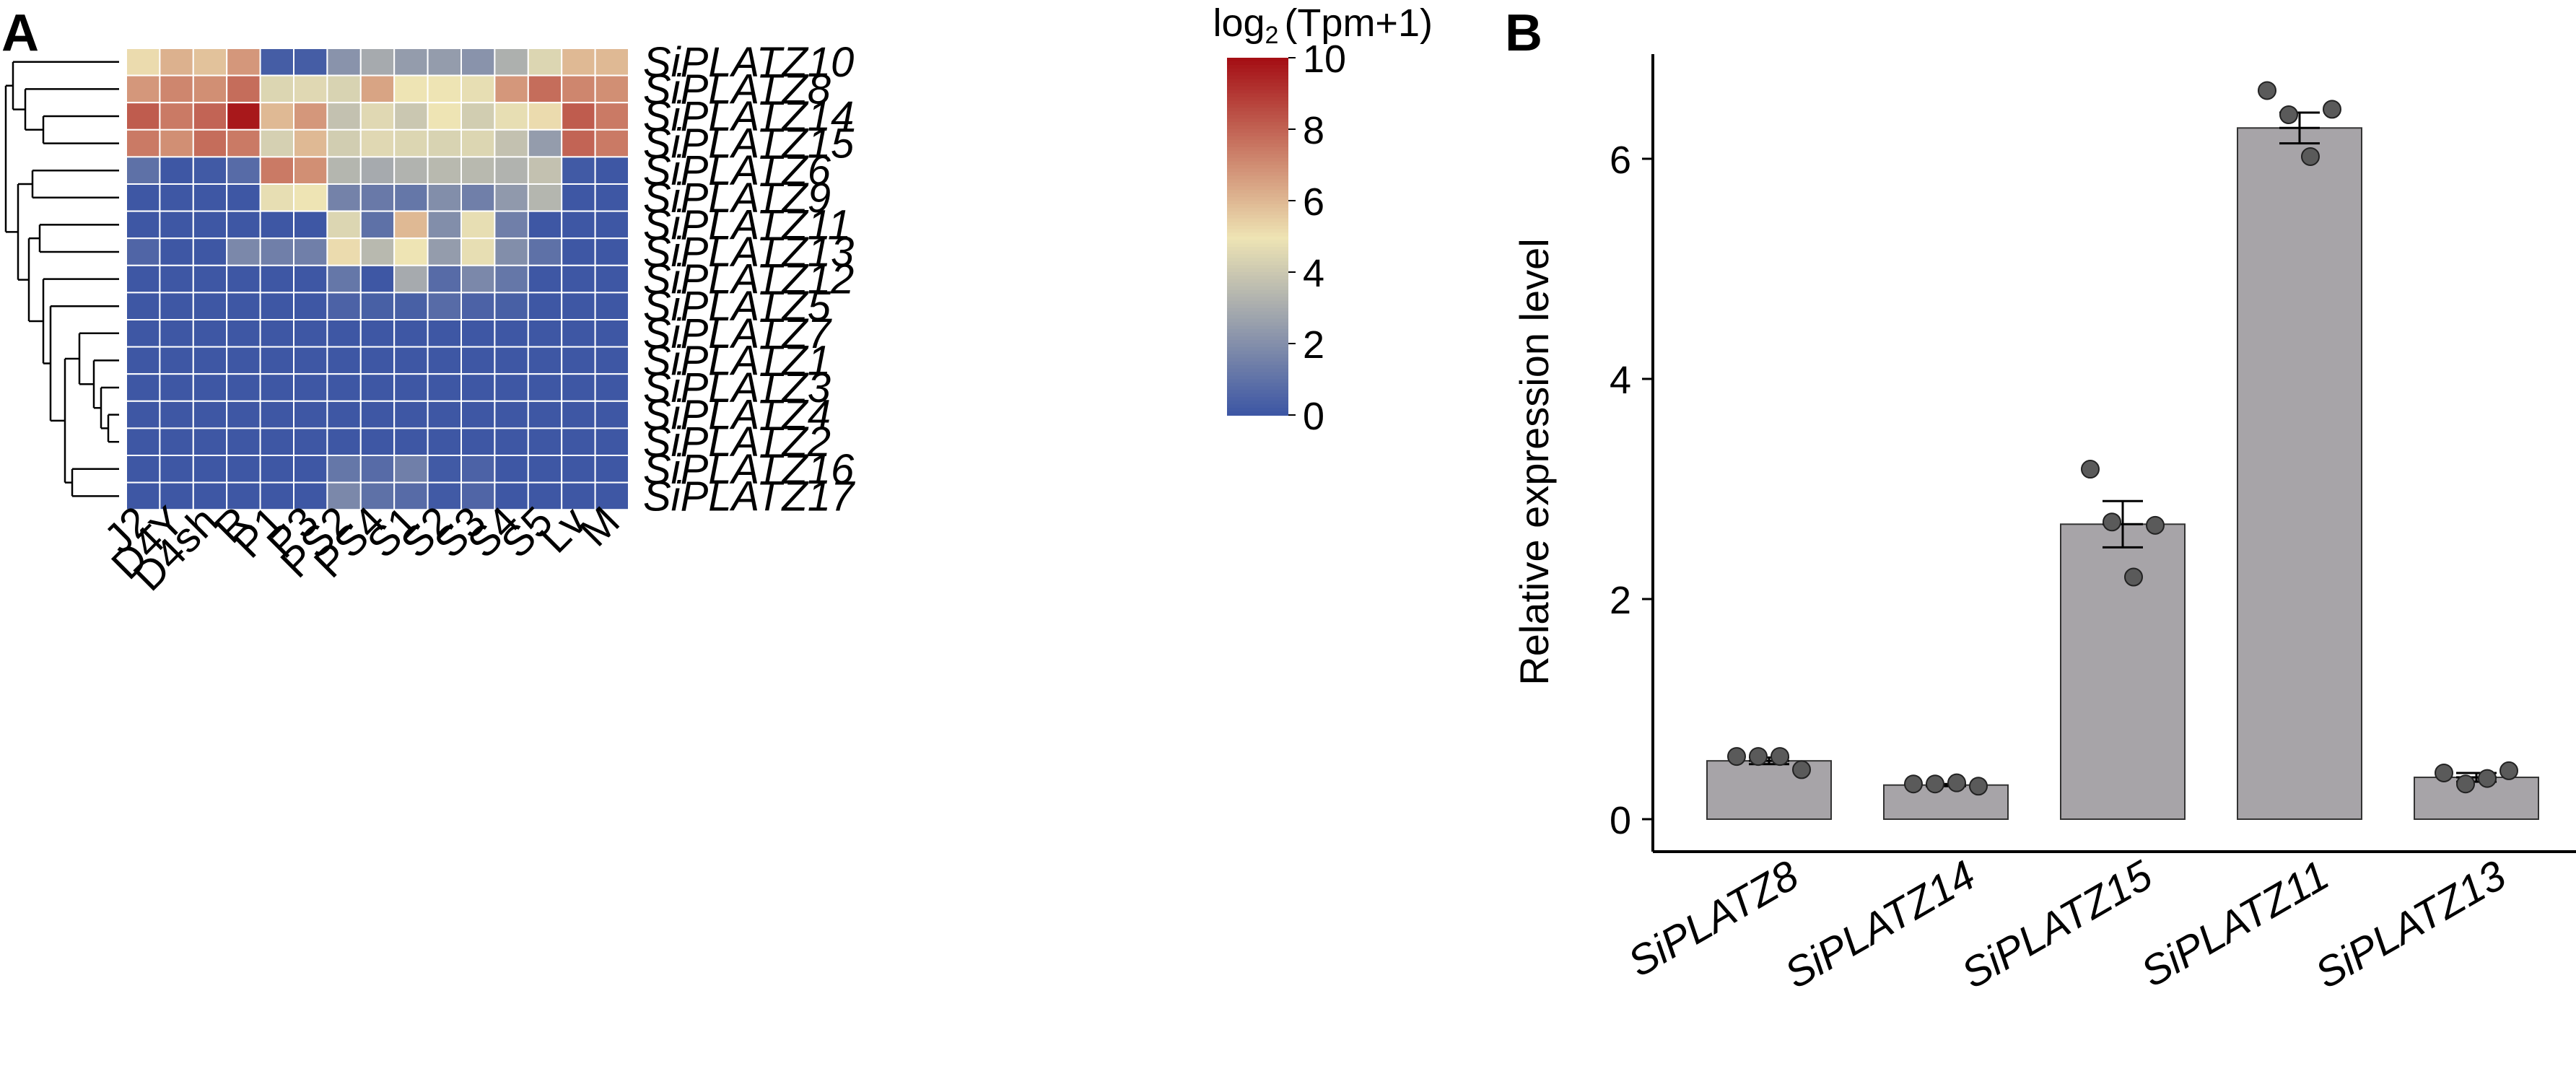 The image size is (2576, 1079). Describe the element at coordinates (748, 63) in the screenshot. I see `heatmap-row-label: SiPLATZ10` at that location.